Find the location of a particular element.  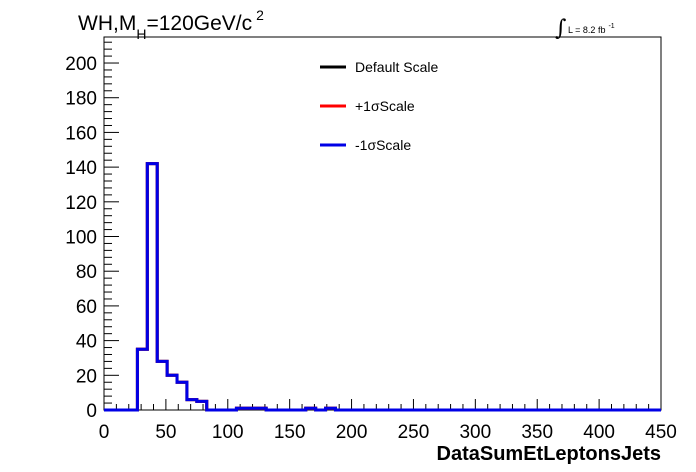

svg-text:WH,MH=120GeV/c2: WH,MH=120GeV/c 2 is located at coordinates (171, 24).